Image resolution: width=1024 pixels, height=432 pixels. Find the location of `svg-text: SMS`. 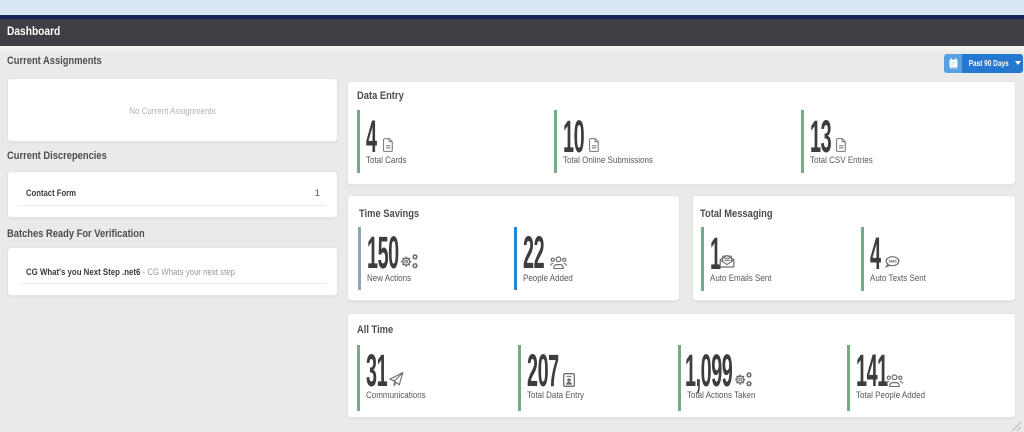

svg-text: SMS is located at coordinates (892, 262).